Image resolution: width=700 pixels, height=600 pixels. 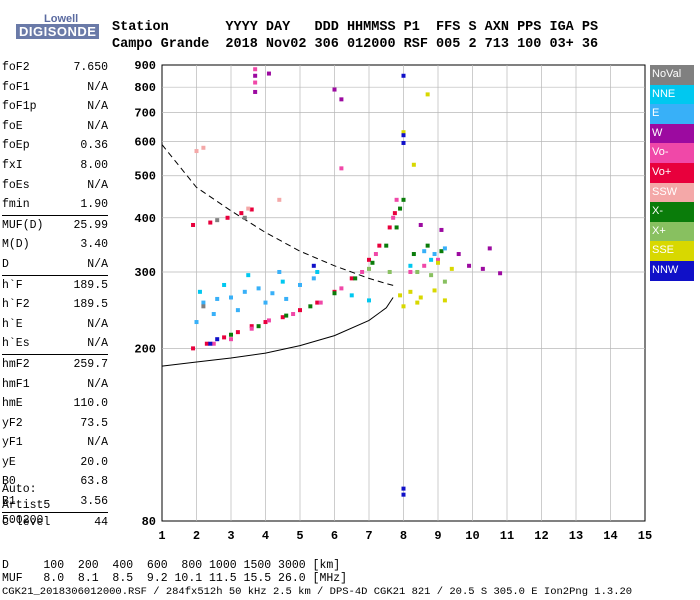 What do you see at coordinates (145, 349) in the screenshot?
I see `y-tick-label: 200` at bounding box center [145, 349].